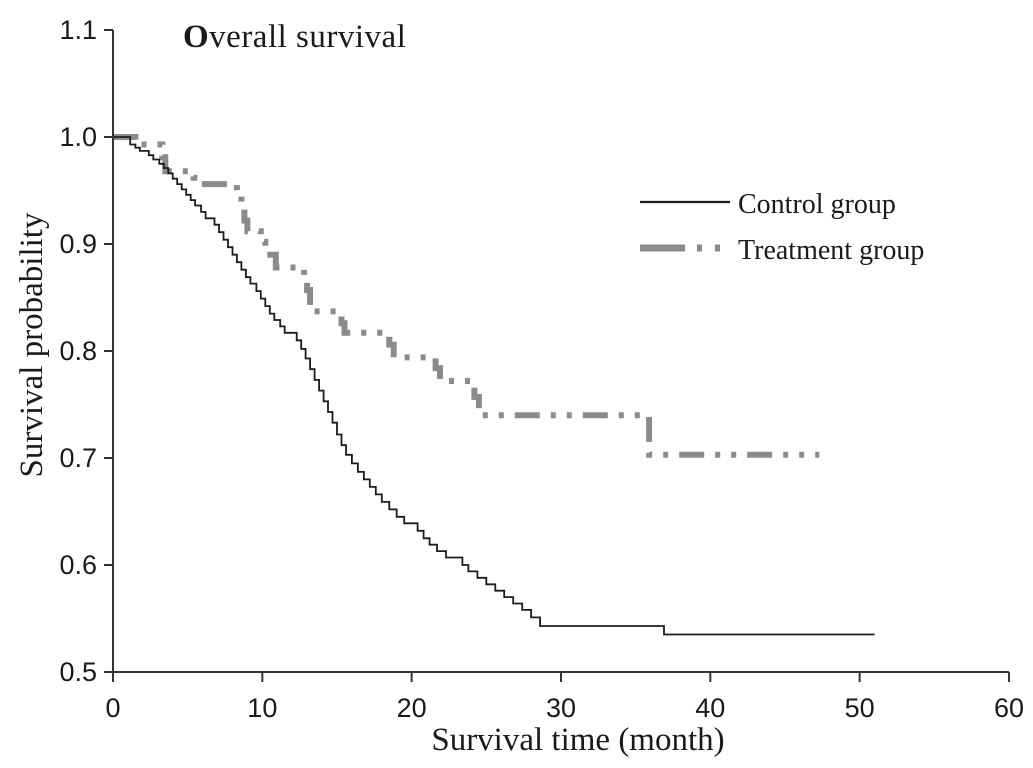 The width and height of the screenshot is (1033, 768). What do you see at coordinates (1009, 708) in the screenshot?
I see `x-tick-label: 60` at bounding box center [1009, 708].